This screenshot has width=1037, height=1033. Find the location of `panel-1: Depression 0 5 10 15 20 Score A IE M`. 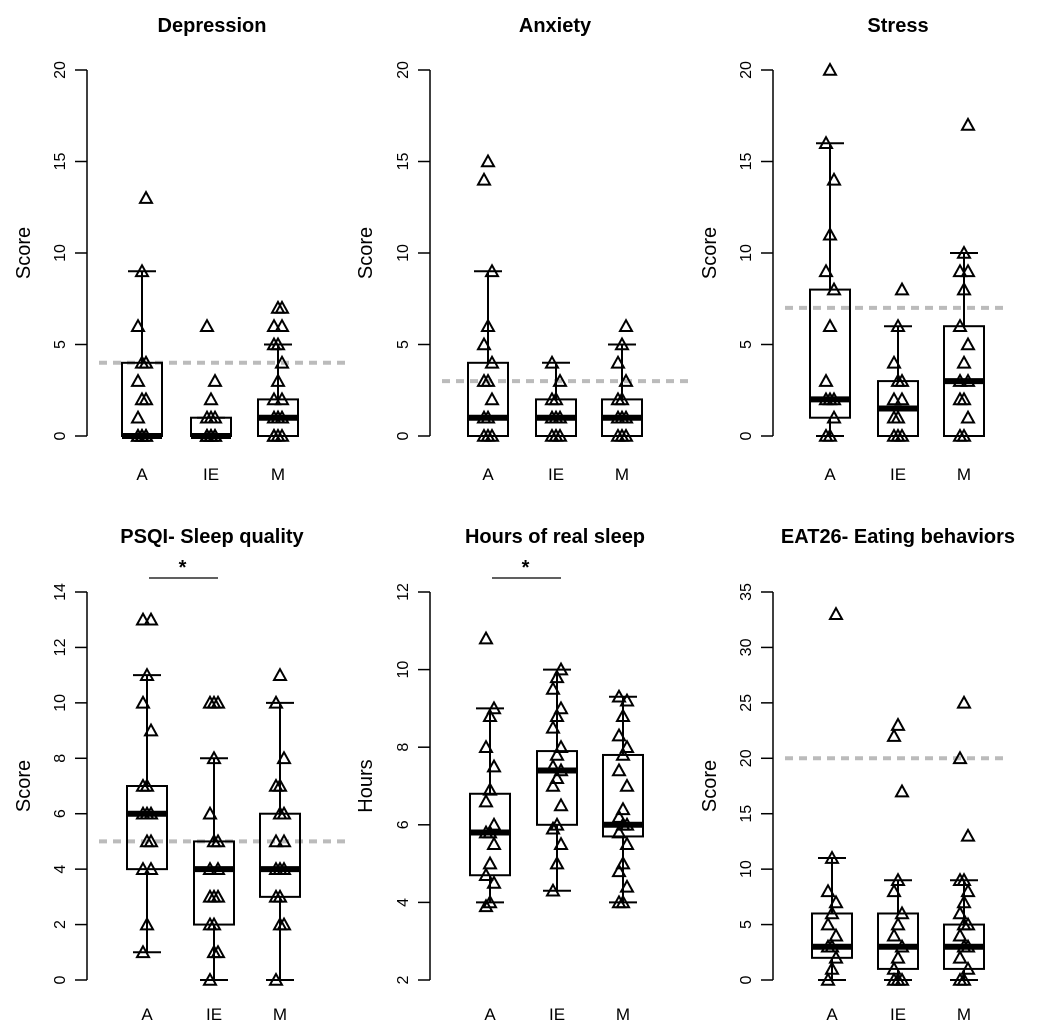

panel-1: Depression 0 5 10 15 20 Score A IE M is located at coordinates (181, 249).